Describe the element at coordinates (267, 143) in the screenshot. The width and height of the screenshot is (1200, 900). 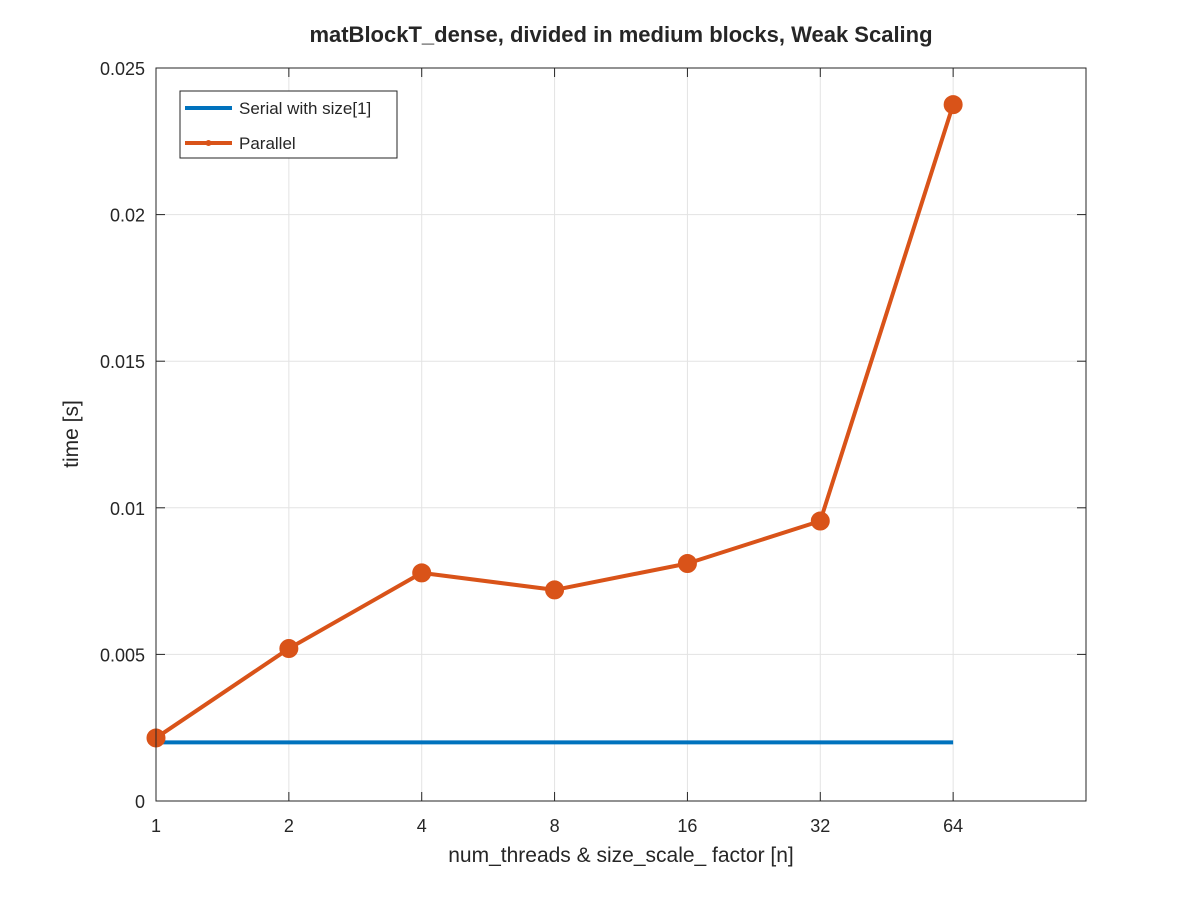
I see `legend-label-parallel: Parallel` at that location.